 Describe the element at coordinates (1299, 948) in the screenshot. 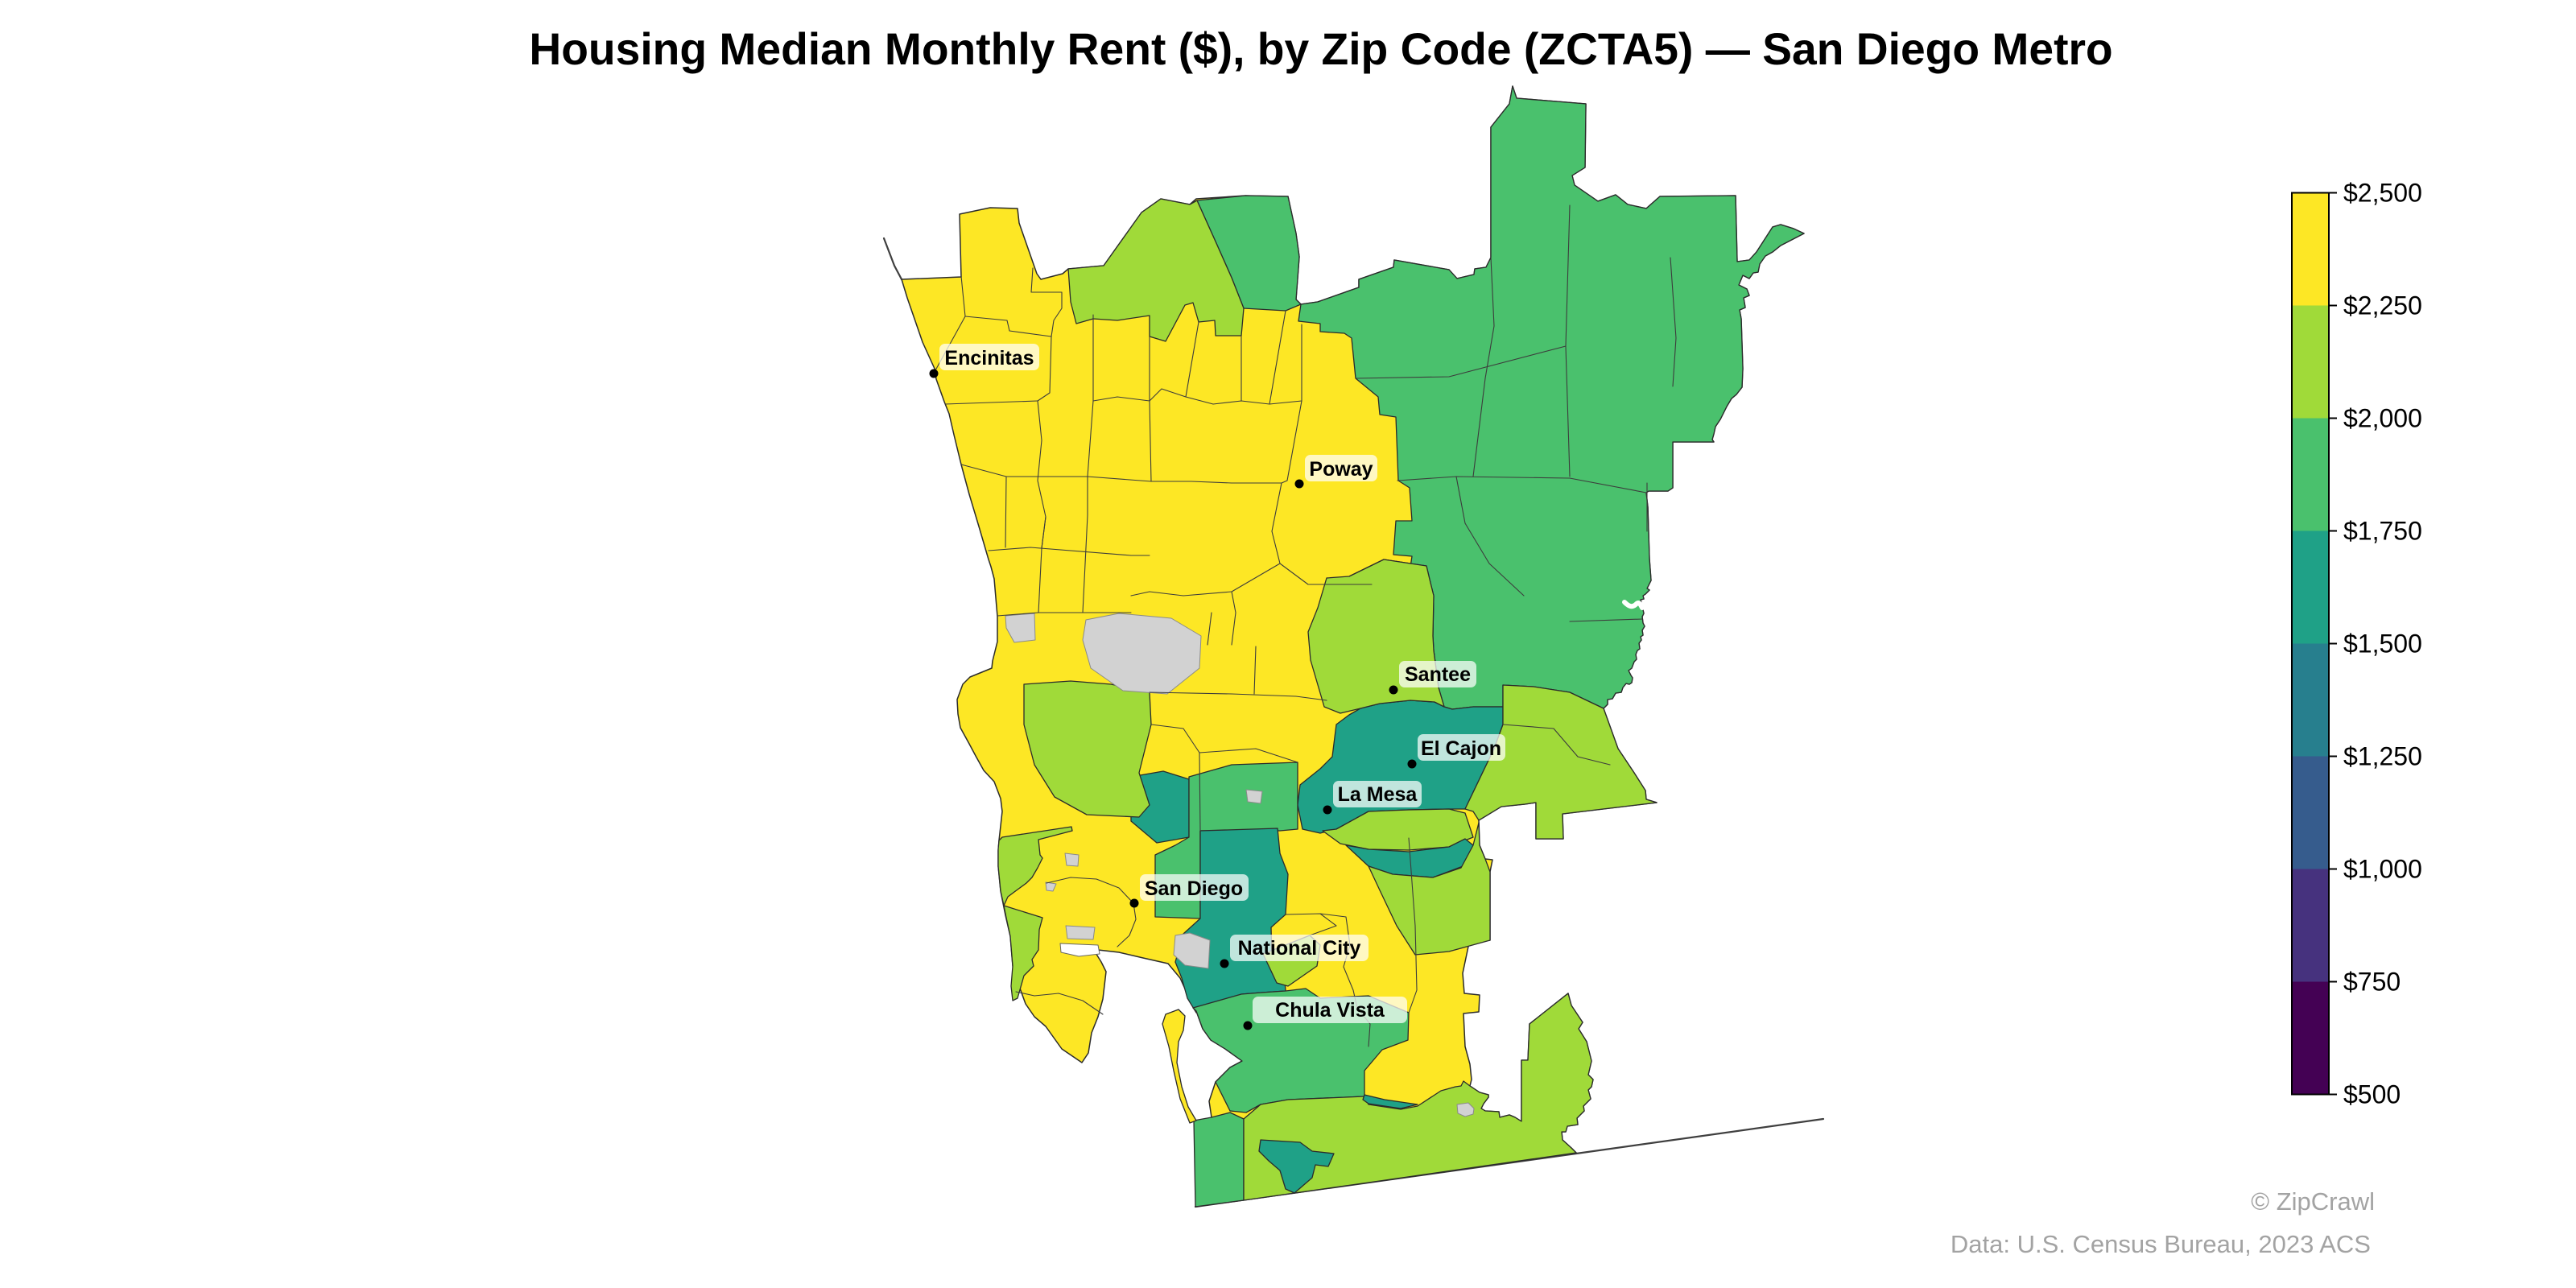

I see `svg-text: National City` at that location.